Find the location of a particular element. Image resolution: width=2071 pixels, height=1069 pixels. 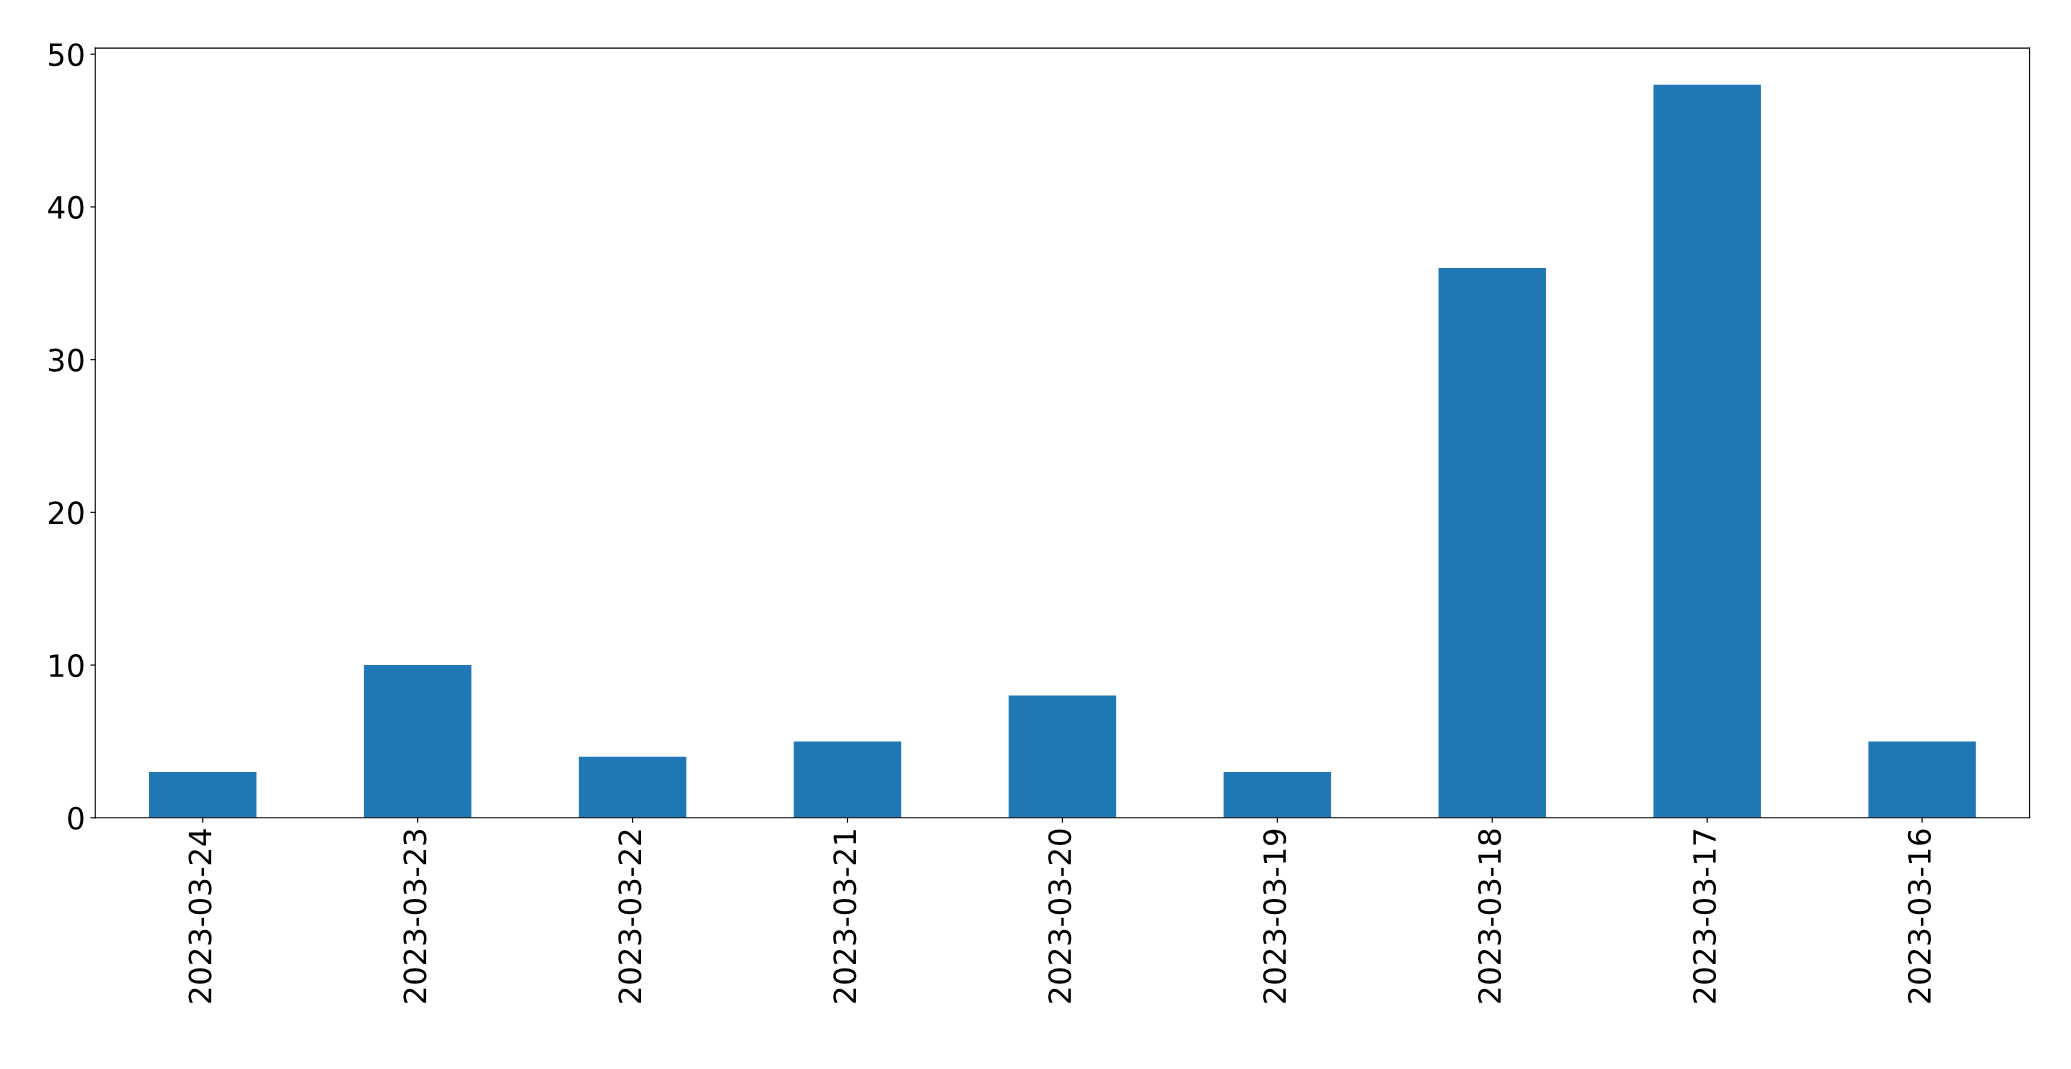

y-tick-label: 40 is located at coordinates (66, 207).